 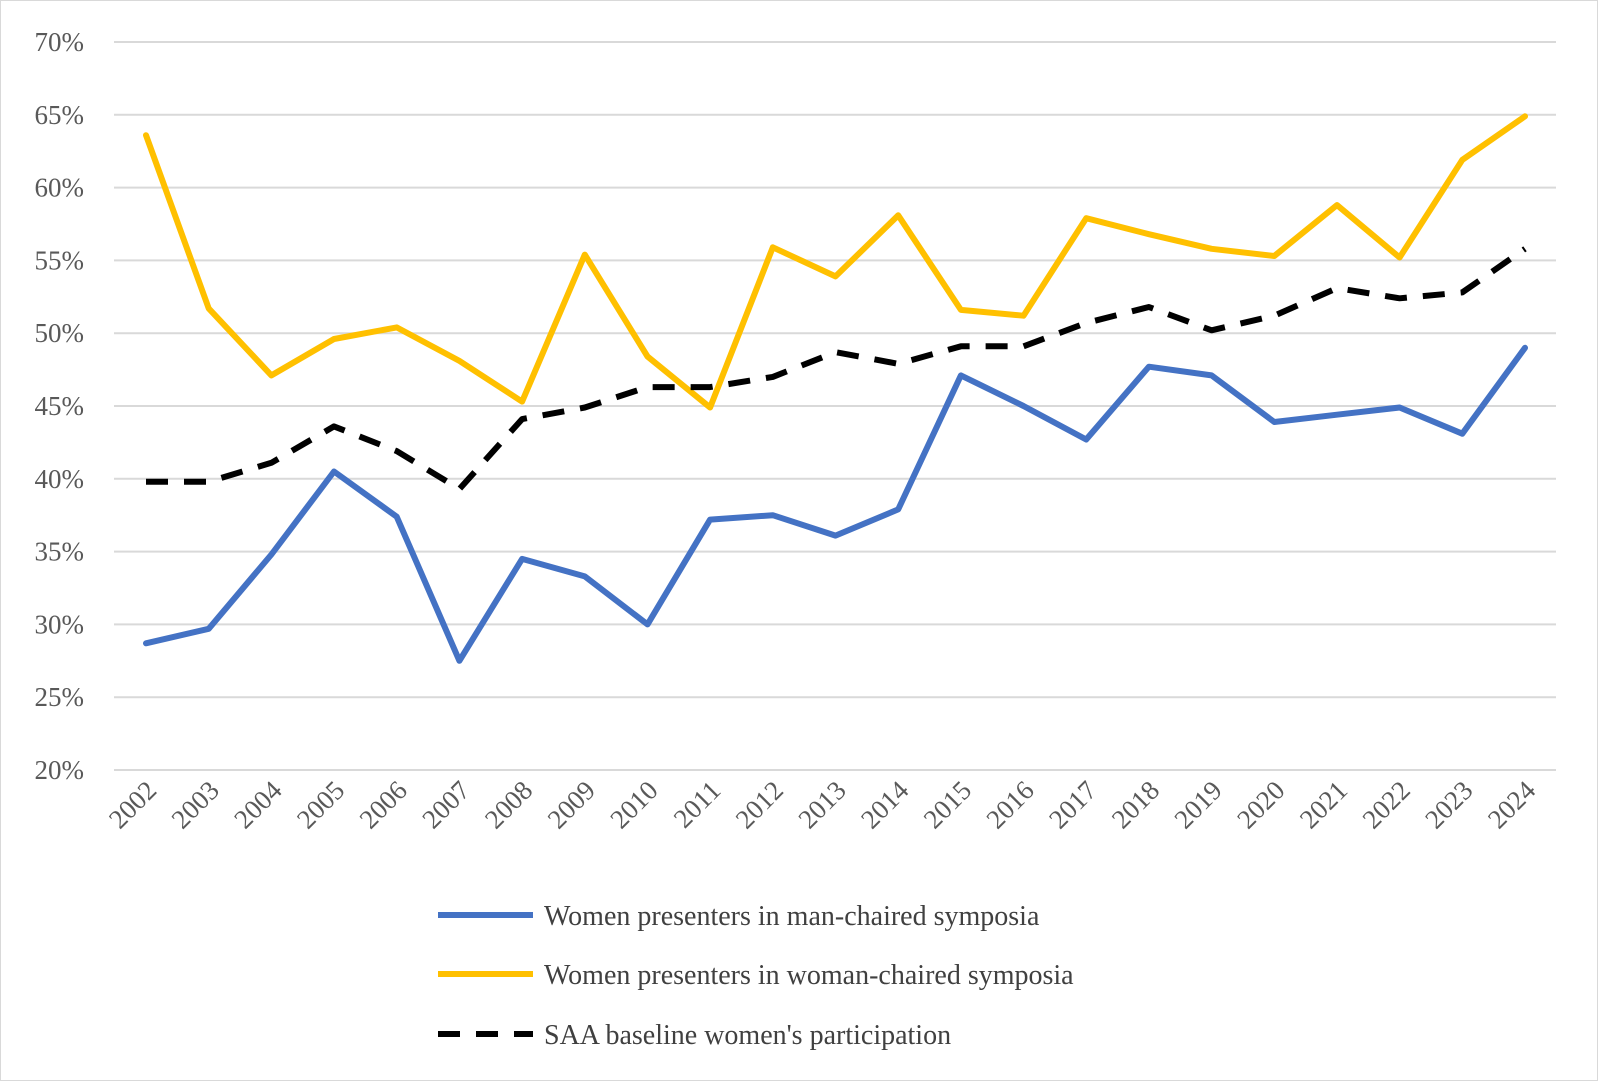 What do you see at coordinates (1072, 804) in the screenshot?
I see `x-tick-label: 2017` at bounding box center [1072, 804].